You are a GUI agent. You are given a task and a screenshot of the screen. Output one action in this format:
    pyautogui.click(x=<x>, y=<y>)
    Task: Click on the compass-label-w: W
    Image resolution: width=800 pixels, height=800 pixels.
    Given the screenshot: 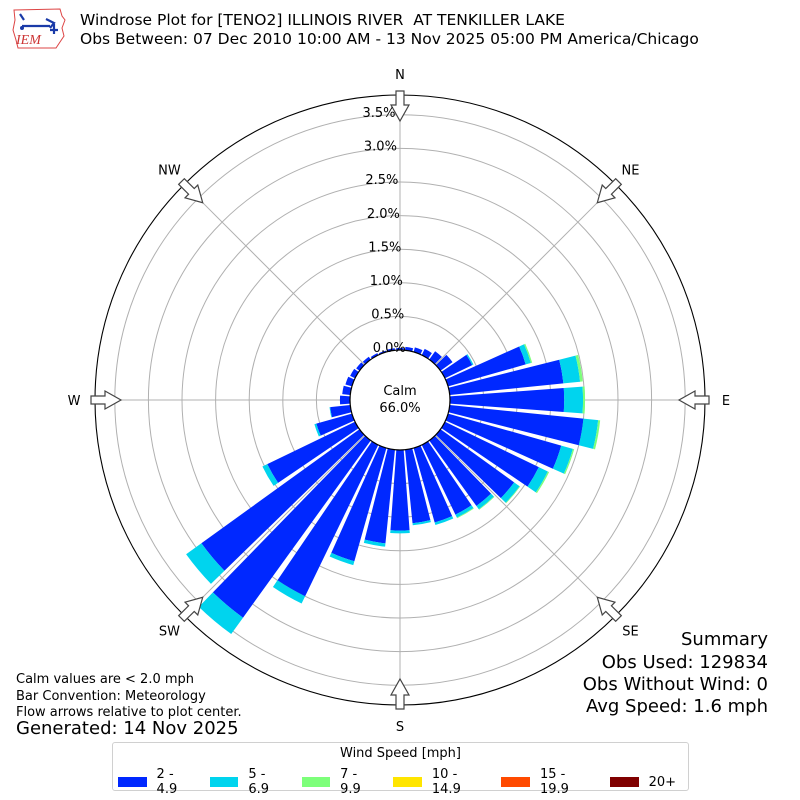 What is the action you would take?
    pyautogui.click(x=74, y=401)
    